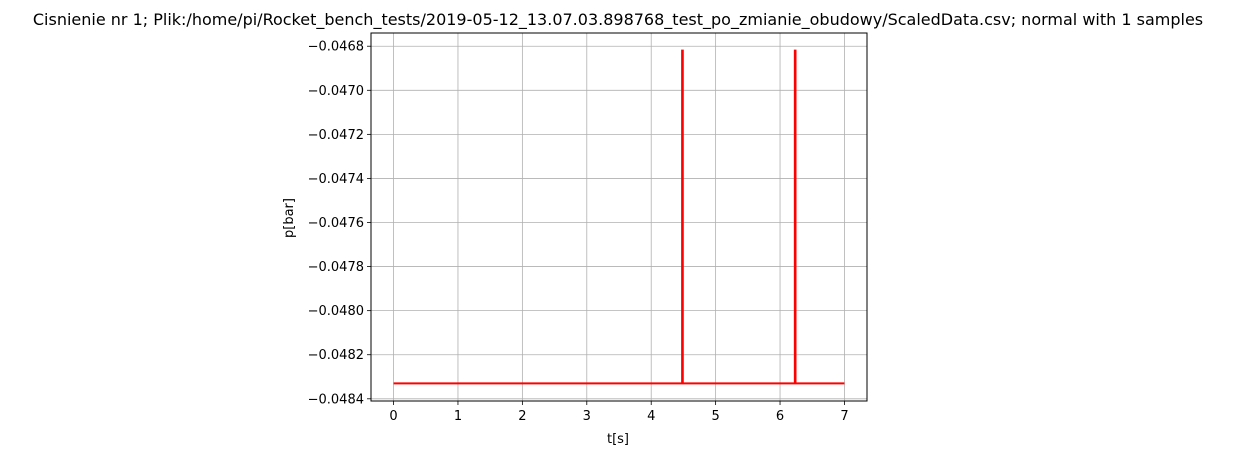 The width and height of the screenshot is (1237, 455). I want to click on y-tick-label: −0.0476, so click(336, 223).